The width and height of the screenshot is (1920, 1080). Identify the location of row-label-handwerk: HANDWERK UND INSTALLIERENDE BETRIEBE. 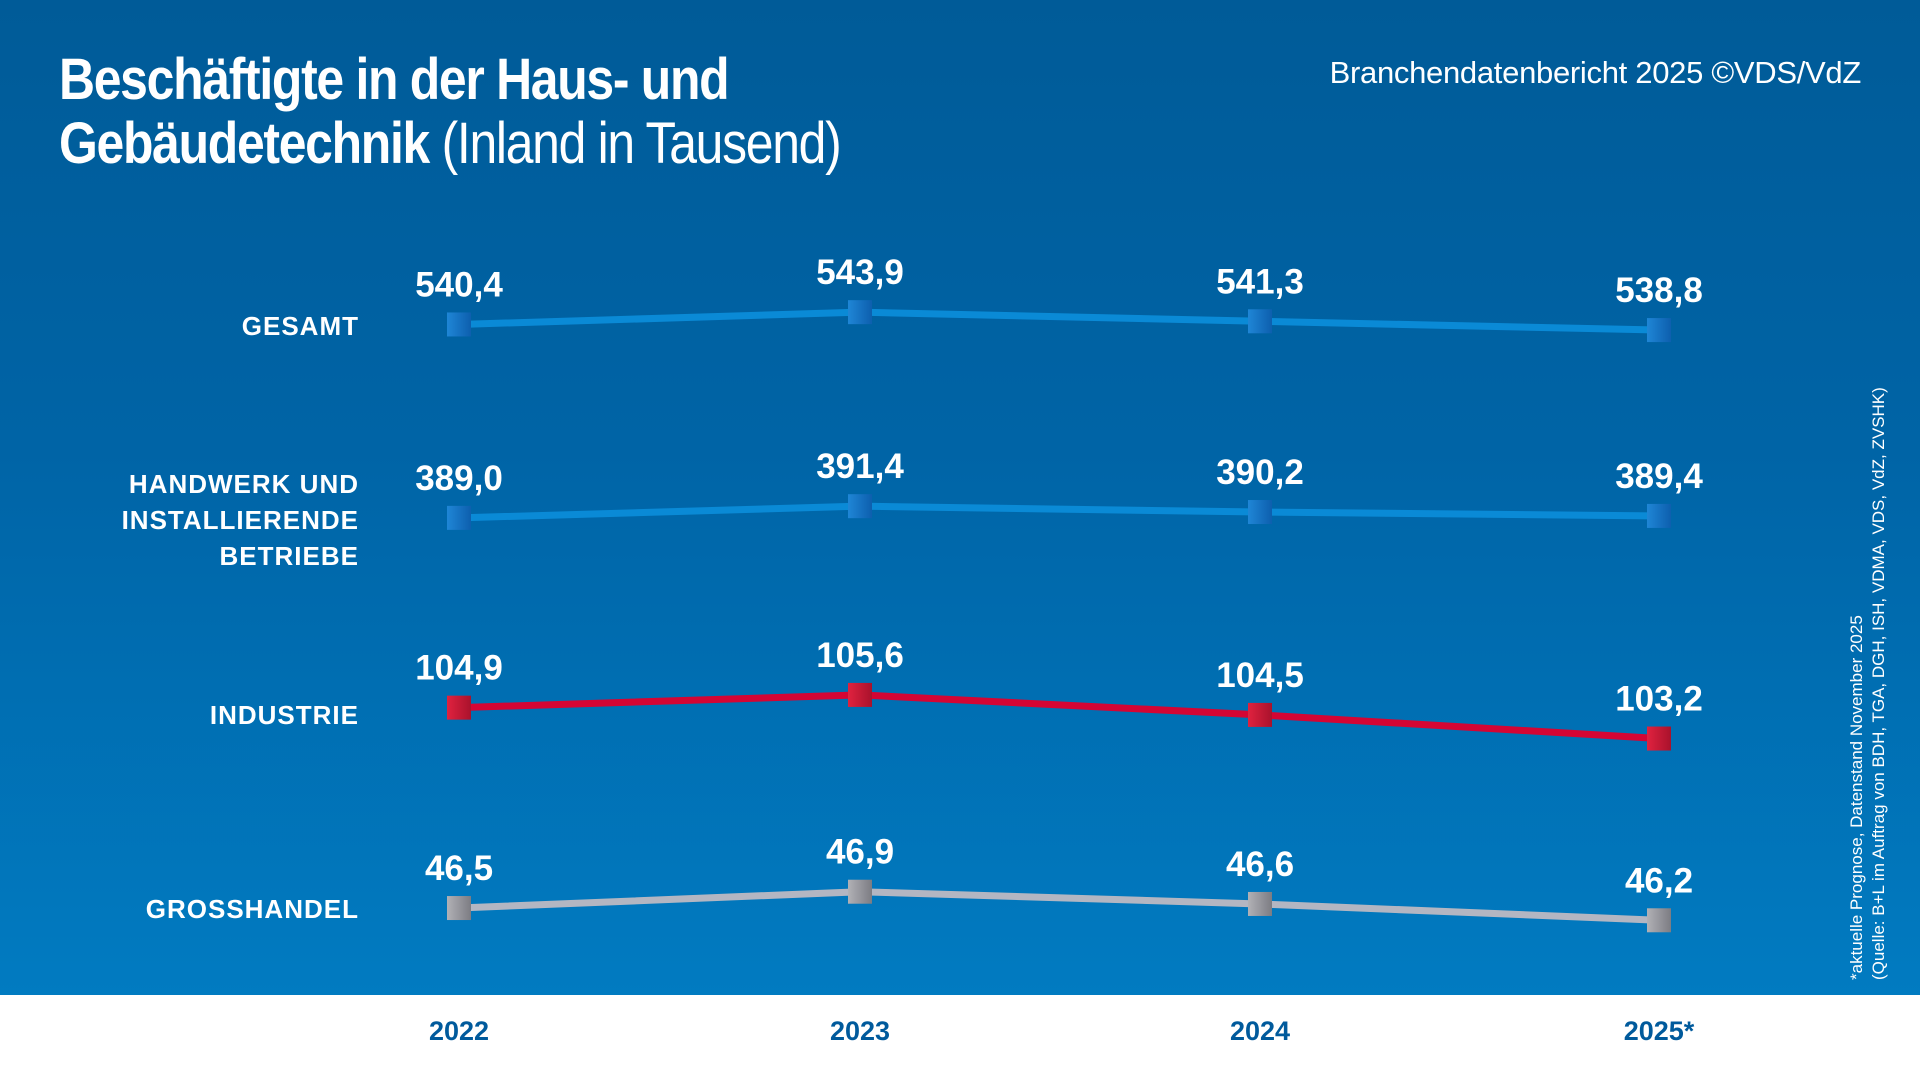
(240, 520).